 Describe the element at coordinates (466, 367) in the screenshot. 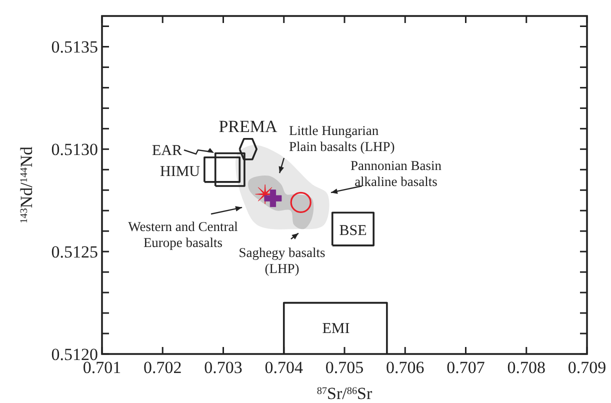

I see `x-tick-label: 0.707` at that location.